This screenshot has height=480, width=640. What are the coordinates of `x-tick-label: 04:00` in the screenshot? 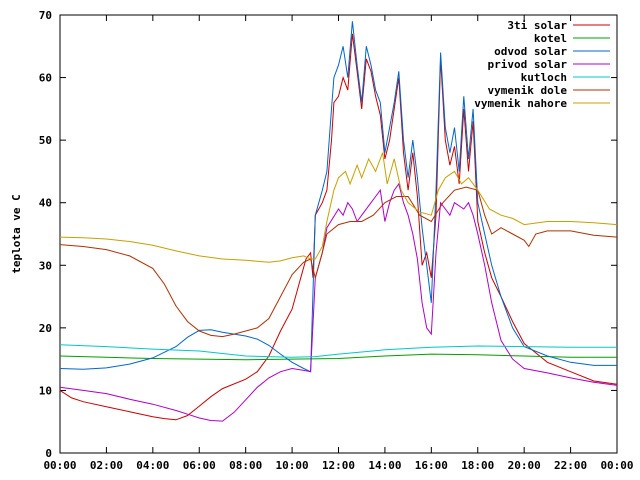 It's located at (152, 465).